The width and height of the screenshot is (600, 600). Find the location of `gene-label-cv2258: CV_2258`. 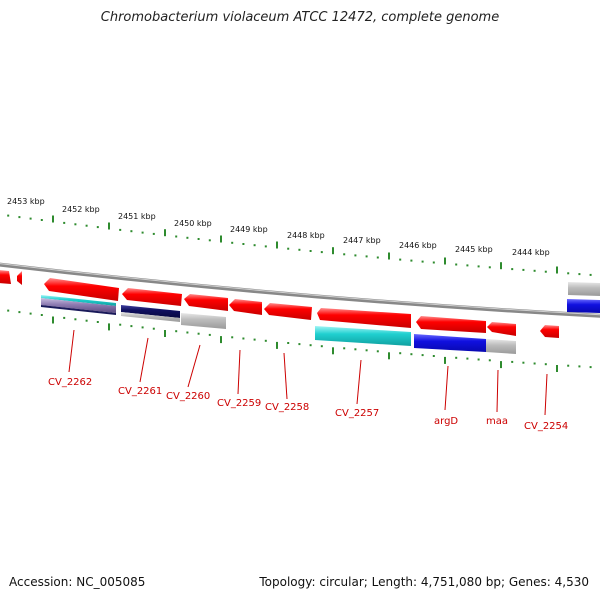

gene-label-cv2258: CV_2258 is located at coordinates (287, 407).